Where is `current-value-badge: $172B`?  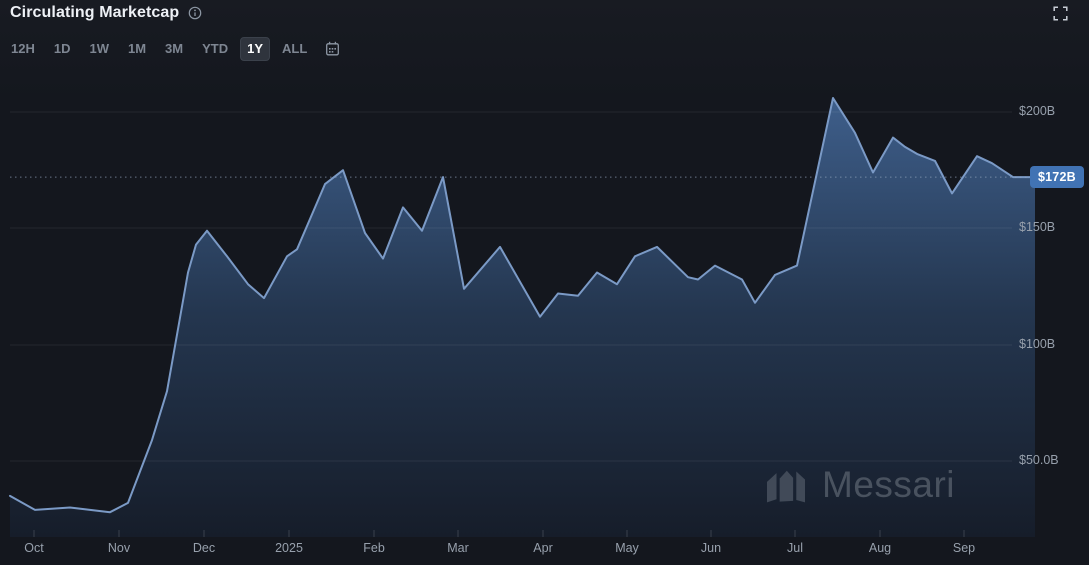 current-value-badge: $172B is located at coordinates (1057, 177).